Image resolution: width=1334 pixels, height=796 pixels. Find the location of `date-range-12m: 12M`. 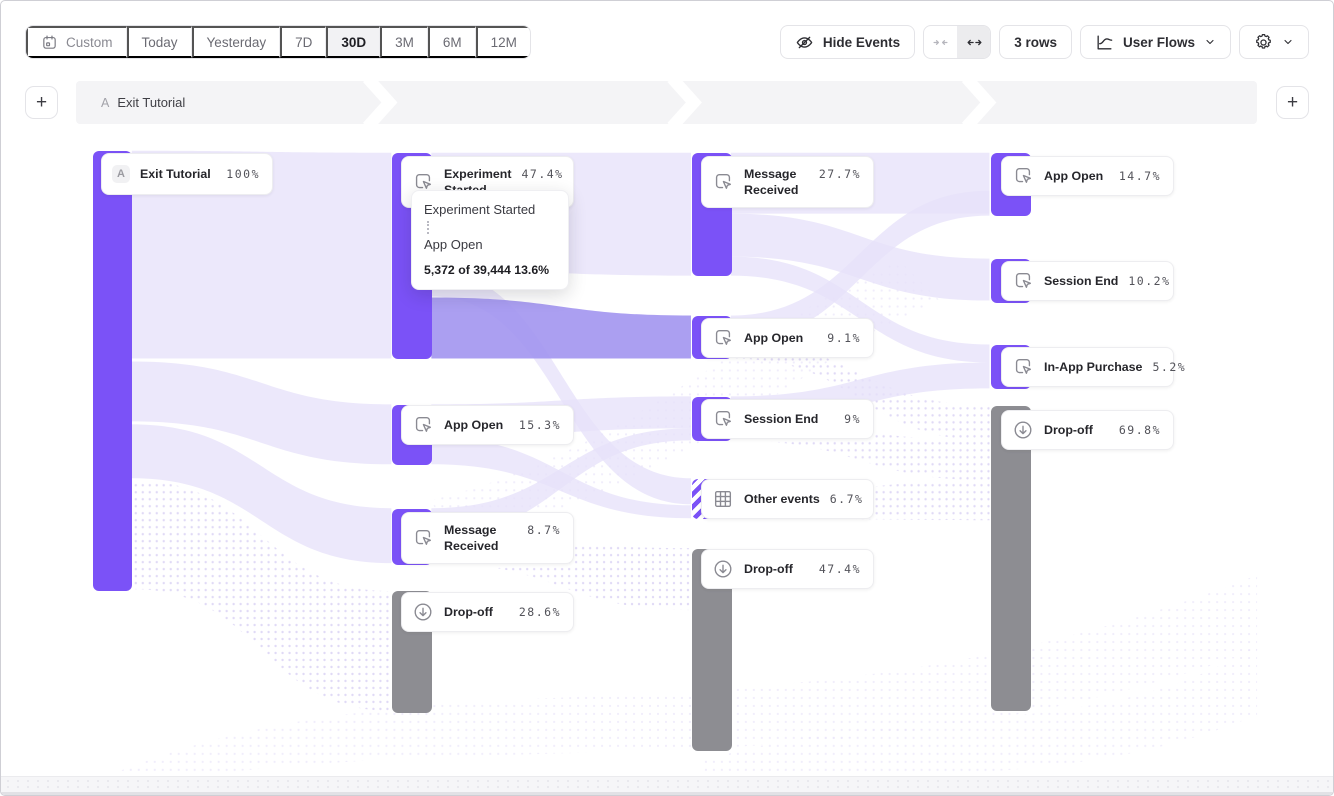

date-range-12m: 12M is located at coordinates (502, 42).